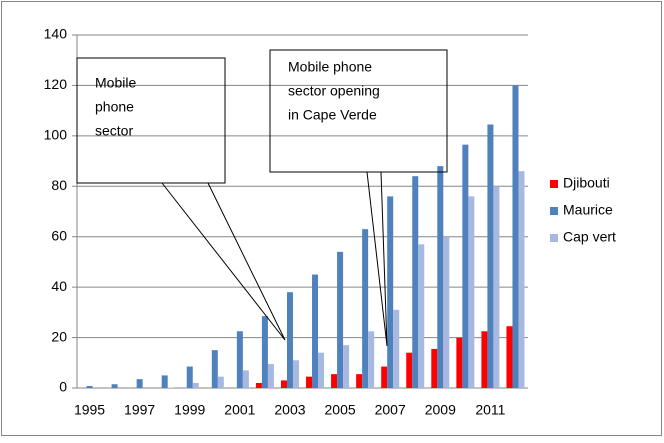  What do you see at coordinates (56, 135) in the screenshot?
I see `y-tick-label: 100` at bounding box center [56, 135].